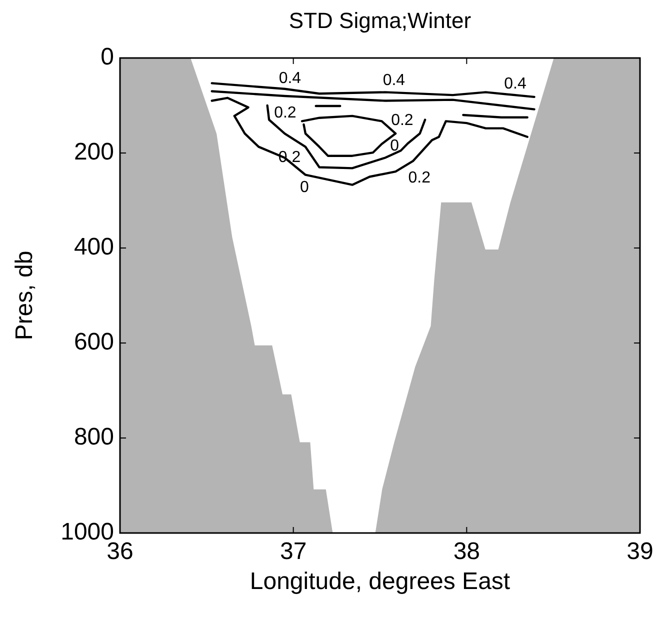 The image size is (662, 618). What do you see at coordinates (466, 551) in the screenshot?
I see `x-tick-label: 38` at bounding box center [466, 551].